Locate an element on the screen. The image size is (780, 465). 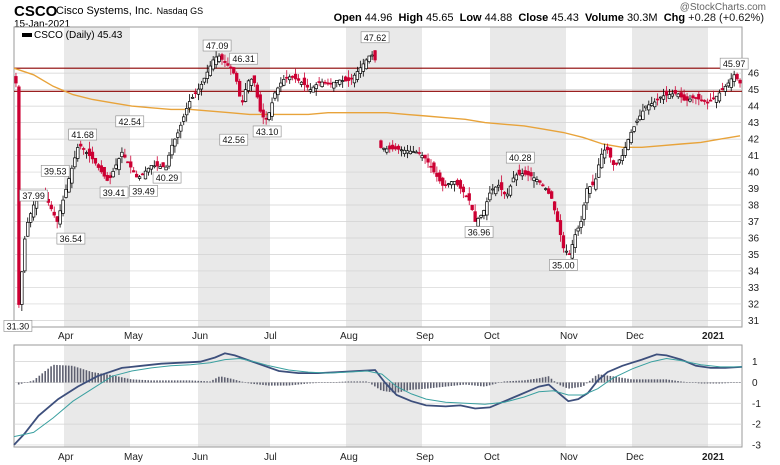
resistance-lines is located at coordinates (378, 79).